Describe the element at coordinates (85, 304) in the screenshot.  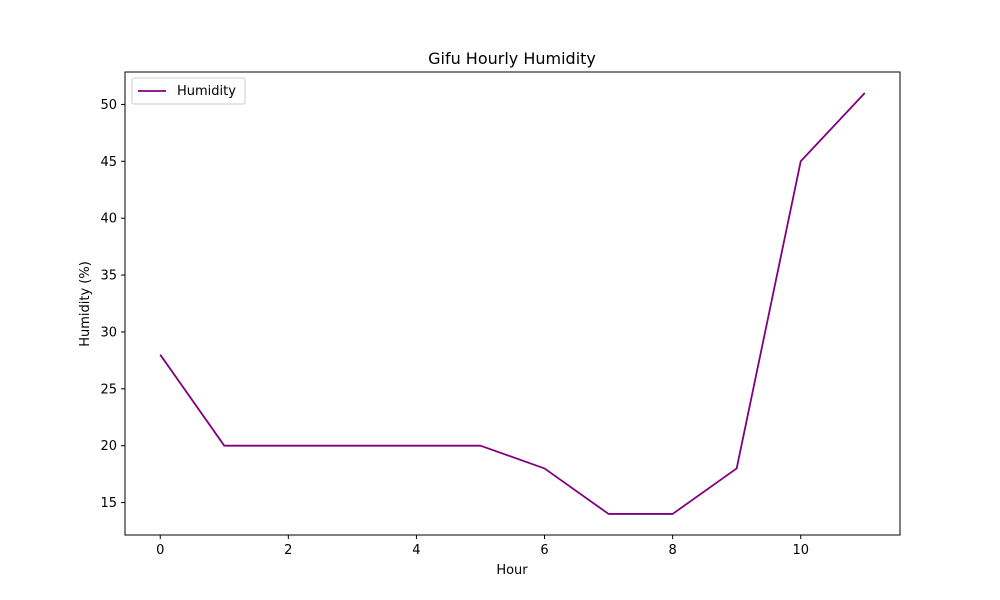
I see `y-axis-label: Humidity (%)` at that location.